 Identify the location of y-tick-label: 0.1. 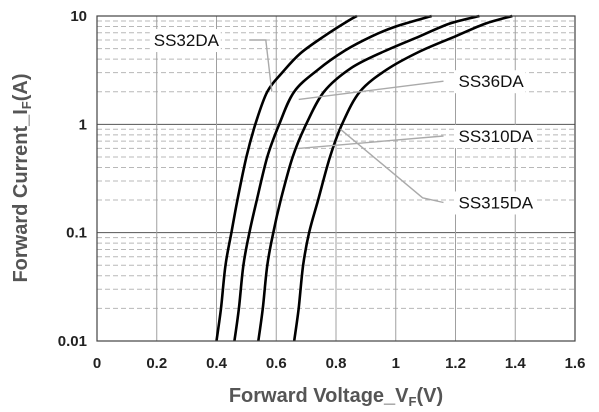
(76, 233).